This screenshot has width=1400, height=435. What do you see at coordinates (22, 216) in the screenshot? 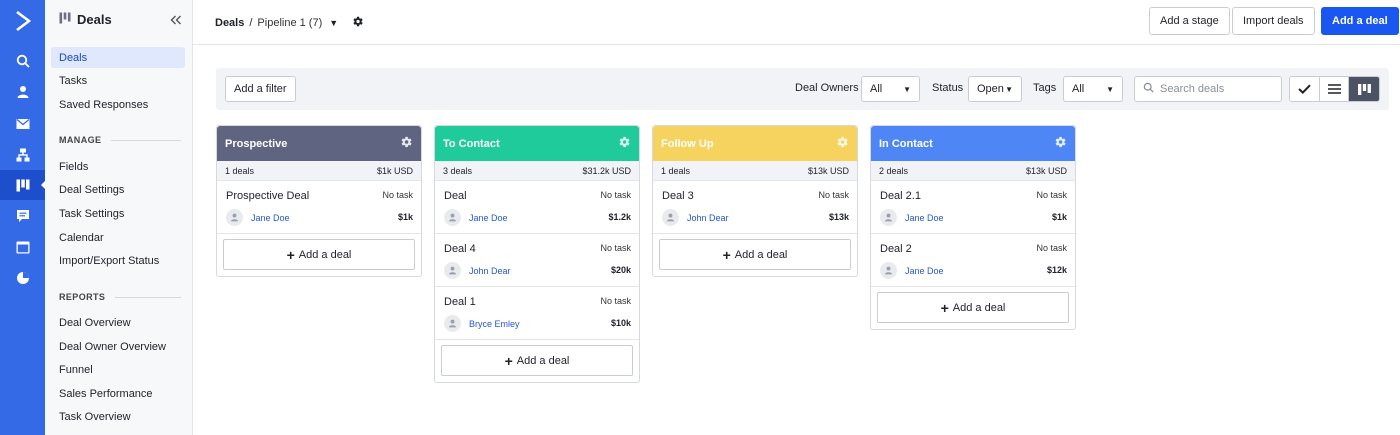
I see `messages-icon` at bounding box center [22, 216].